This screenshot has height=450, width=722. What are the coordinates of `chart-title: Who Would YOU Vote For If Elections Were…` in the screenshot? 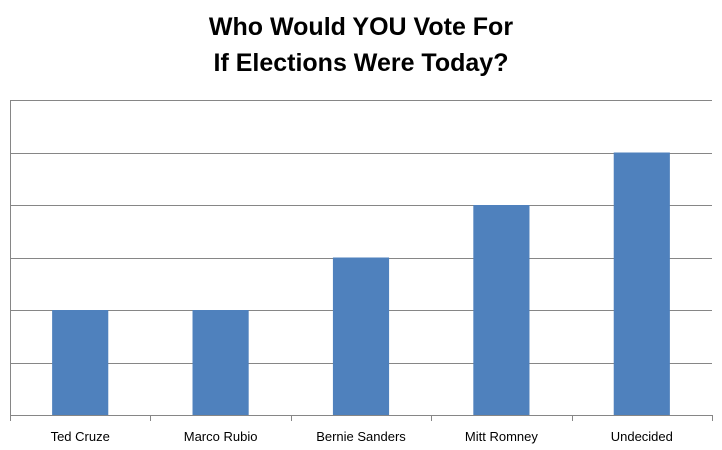 It's located at (361, 45).